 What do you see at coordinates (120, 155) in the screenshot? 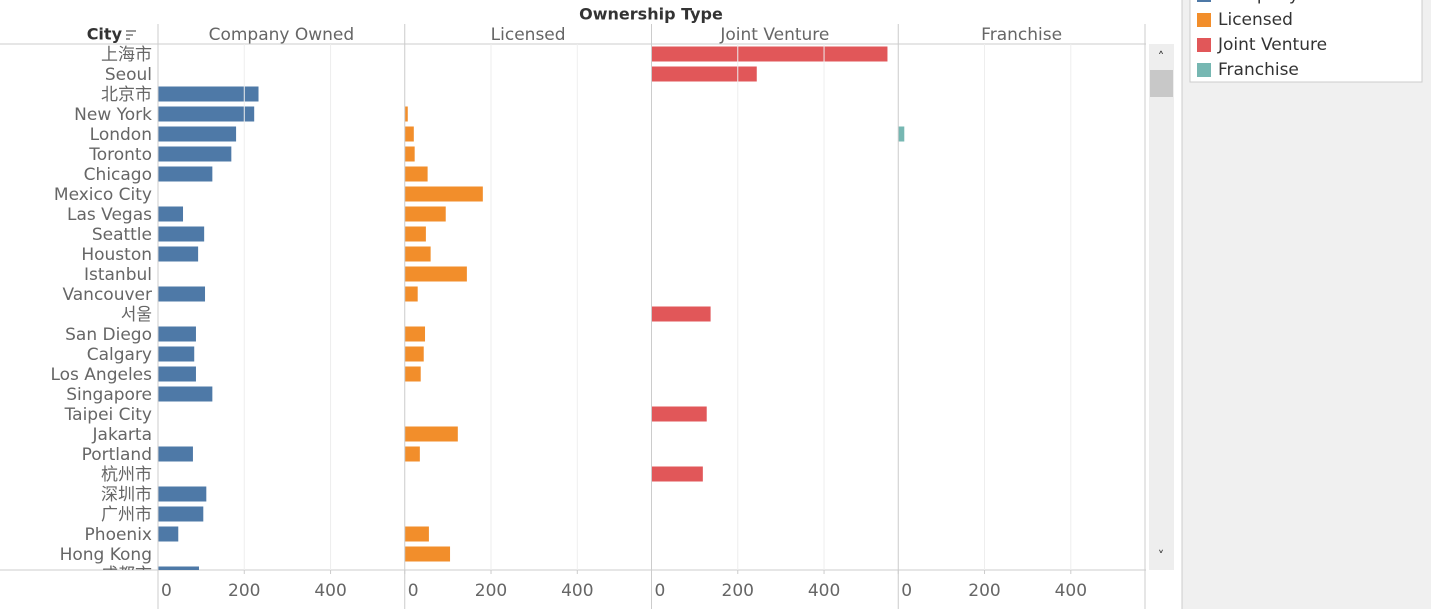
I see `row-label: Toronto` at bounding box center [120, 155].